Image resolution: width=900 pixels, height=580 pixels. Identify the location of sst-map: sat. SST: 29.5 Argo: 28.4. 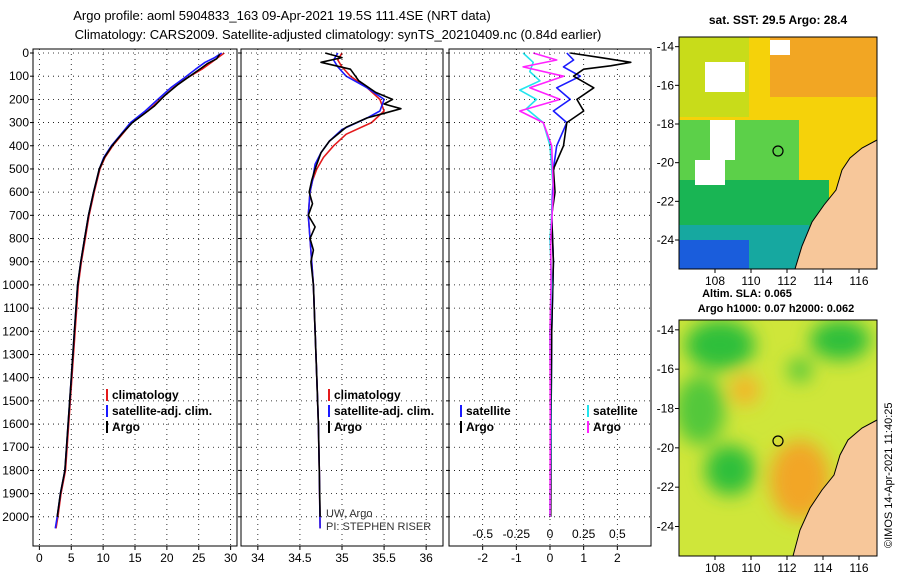
(778, 141).